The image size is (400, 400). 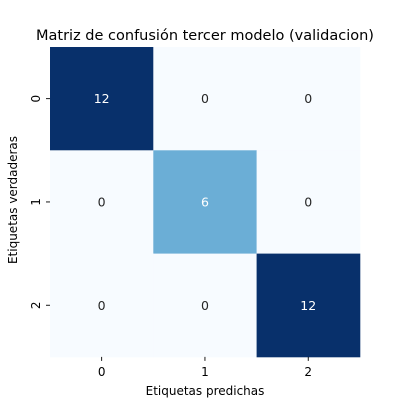 I want to click on x-axis-ticks: 0 1 2, so click(x=205, y=367).